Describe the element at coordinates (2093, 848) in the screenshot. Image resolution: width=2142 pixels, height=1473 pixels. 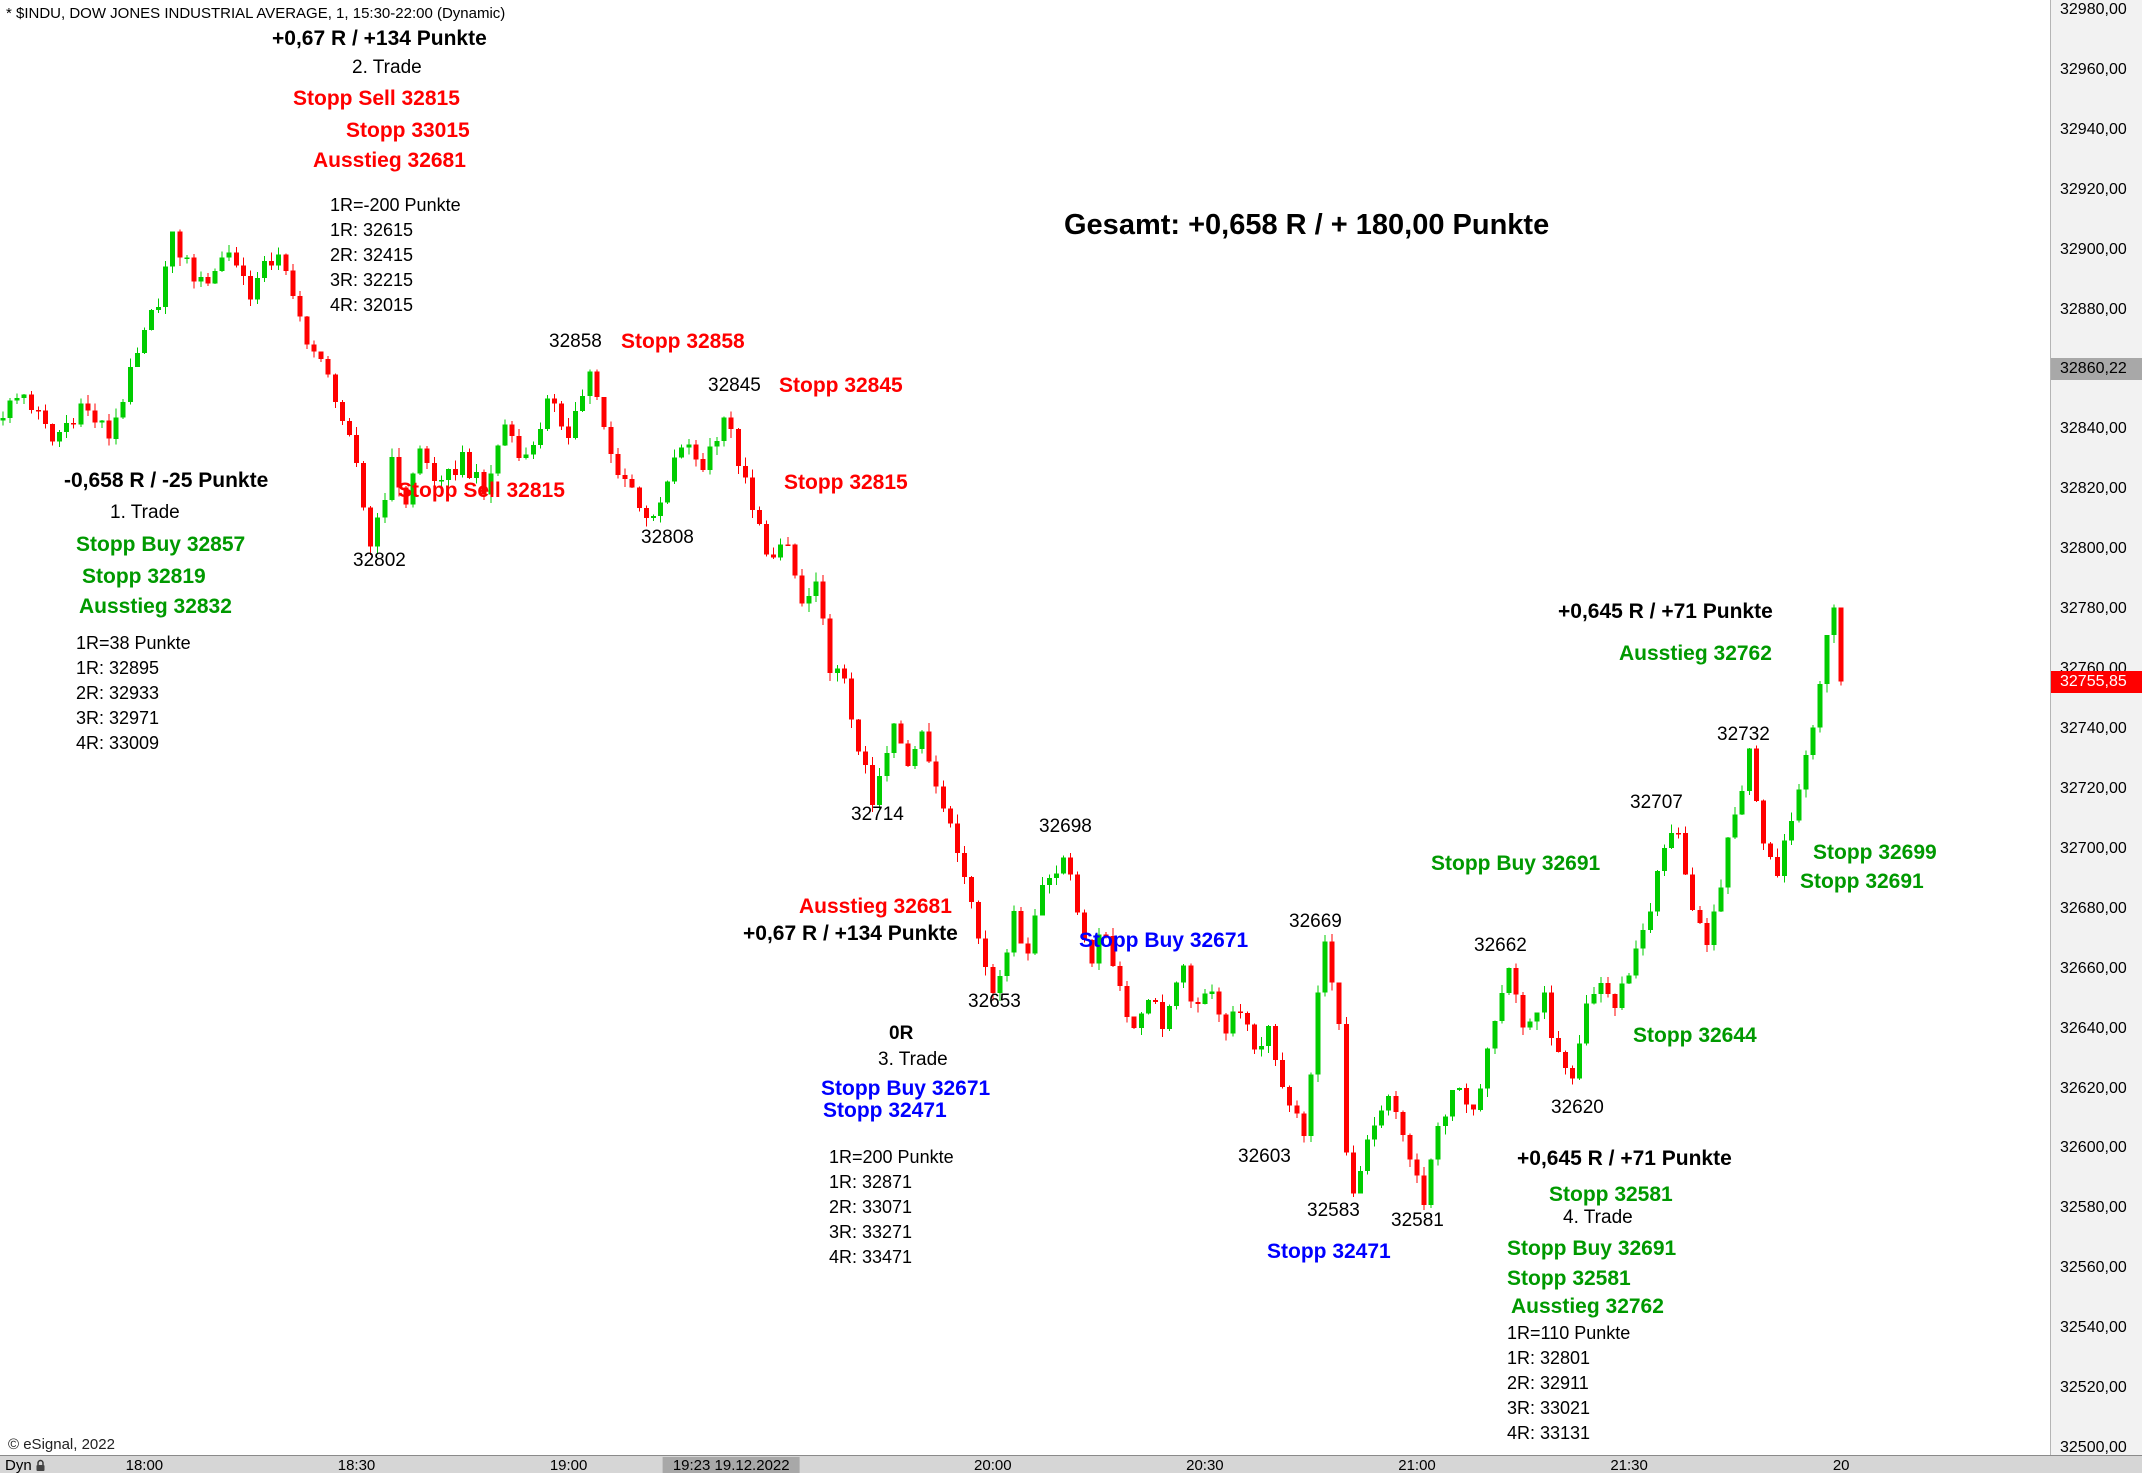
I see `price-tick-label: 32700,00` at that location.